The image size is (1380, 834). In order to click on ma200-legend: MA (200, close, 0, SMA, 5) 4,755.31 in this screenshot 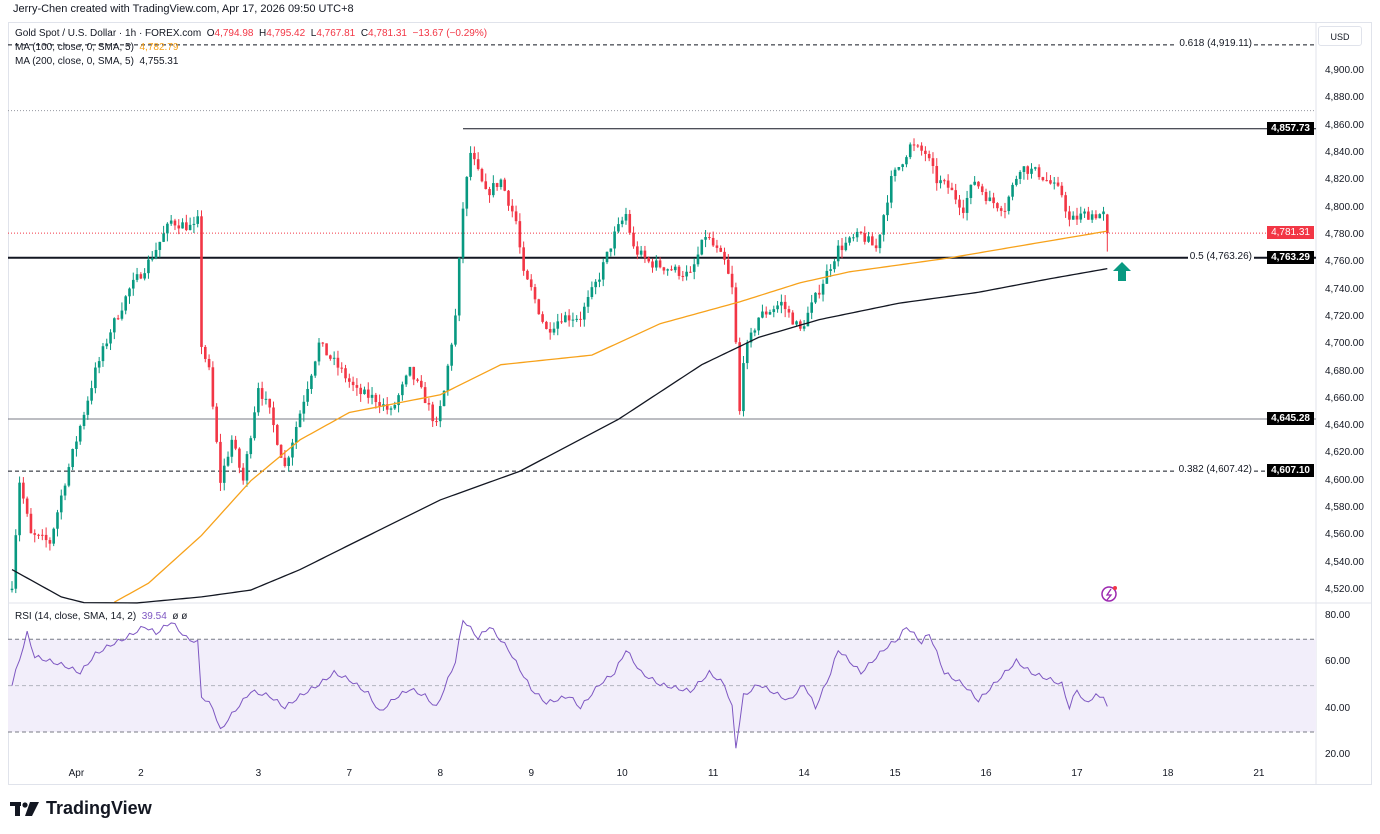, I will do `click(96, 61)`.